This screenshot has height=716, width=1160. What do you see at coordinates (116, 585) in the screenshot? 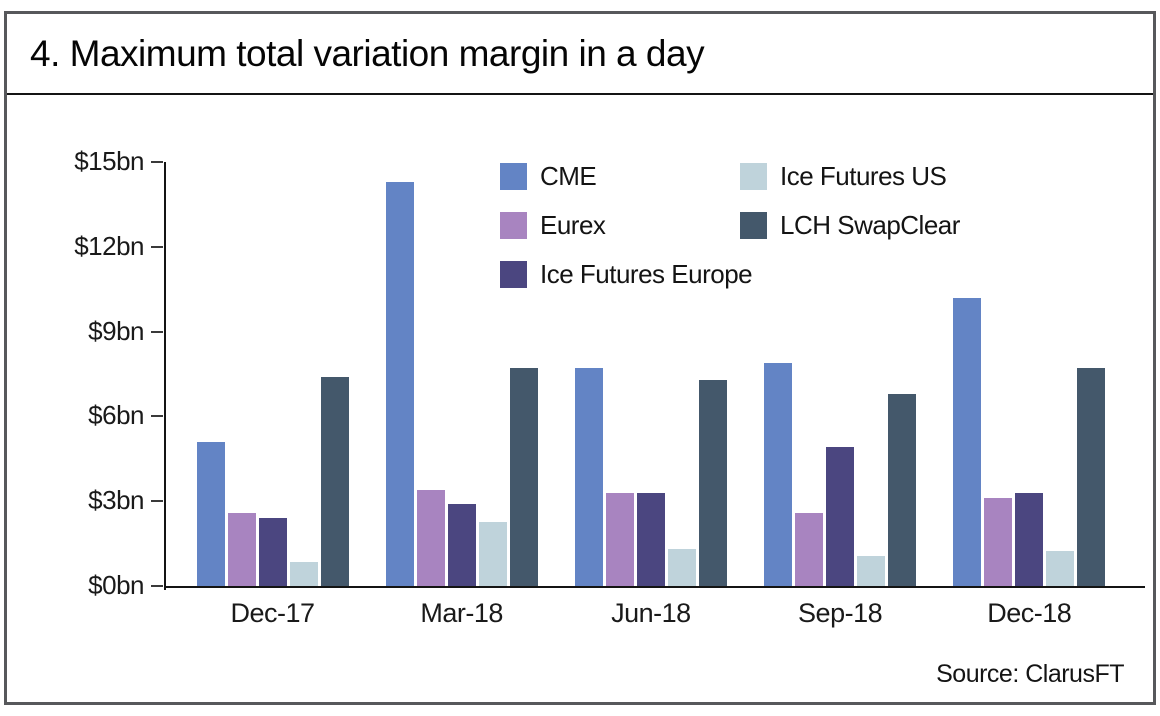
I see `y-axis-tick-label: $0bn` at bounding box center [116, 585].